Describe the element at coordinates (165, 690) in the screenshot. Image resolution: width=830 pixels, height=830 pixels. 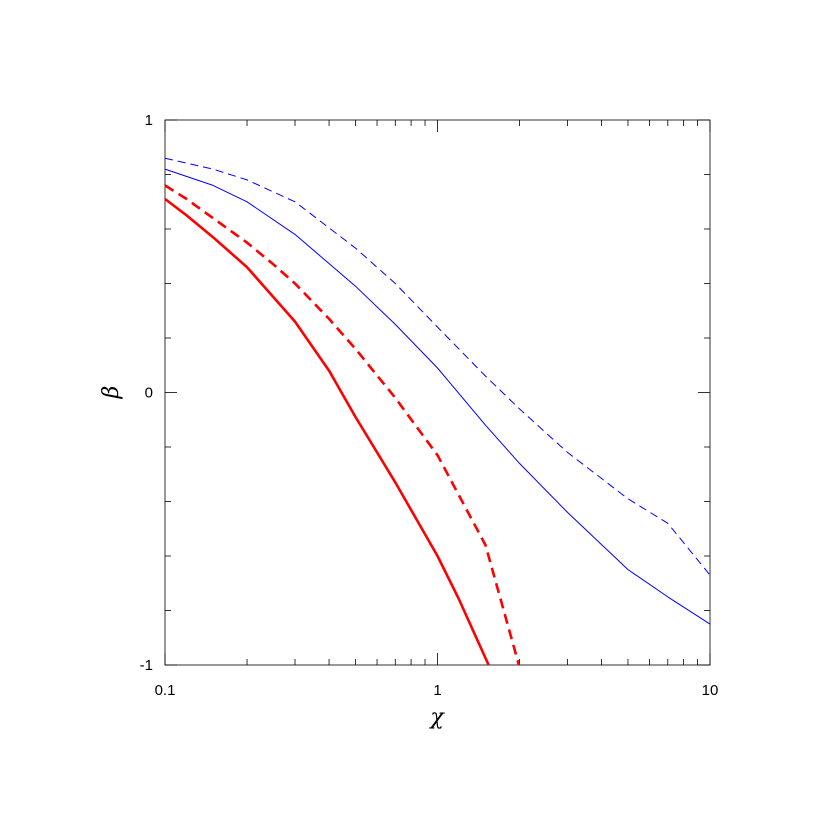
I see `x-tick-label: 0.1` at that location.